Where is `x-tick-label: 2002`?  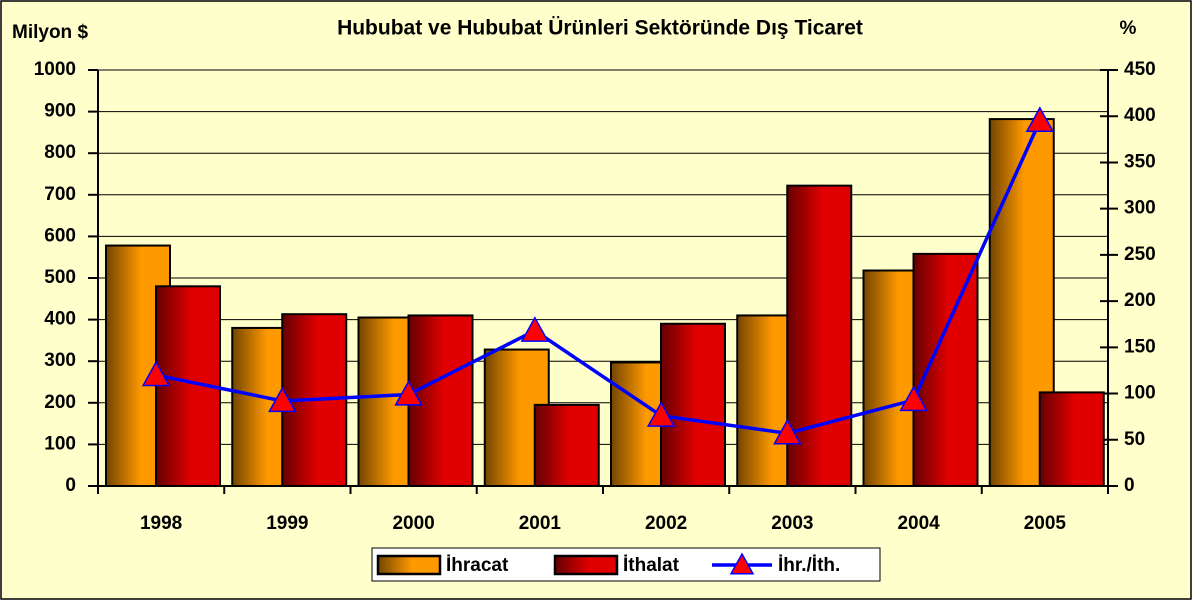 x-tick-label: 2002 is located at coordinates (666, 523).